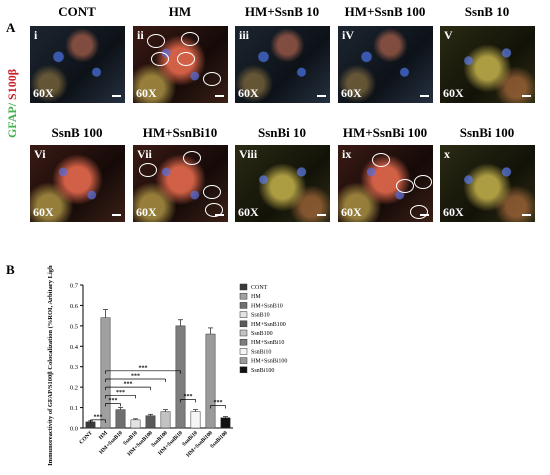 This screenshot has width=550, height=475. Describe the element at coordinates (74, 367) in the screenshot. I see `y-tick-label: 0.3` at that location.